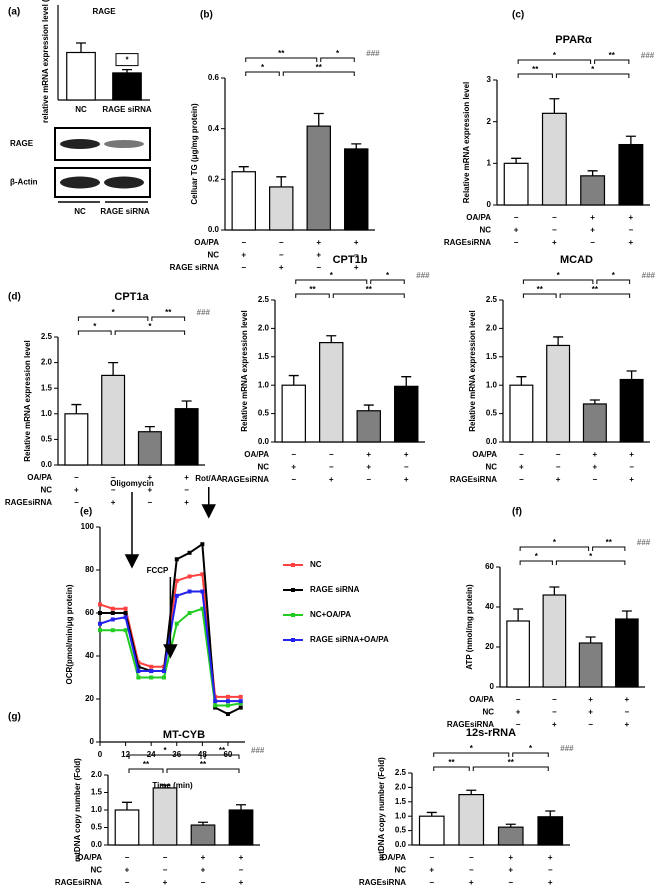  Describe the element at coordinates (81, 109) in the screenshot. I see `x-tick-label: NC` at that location.